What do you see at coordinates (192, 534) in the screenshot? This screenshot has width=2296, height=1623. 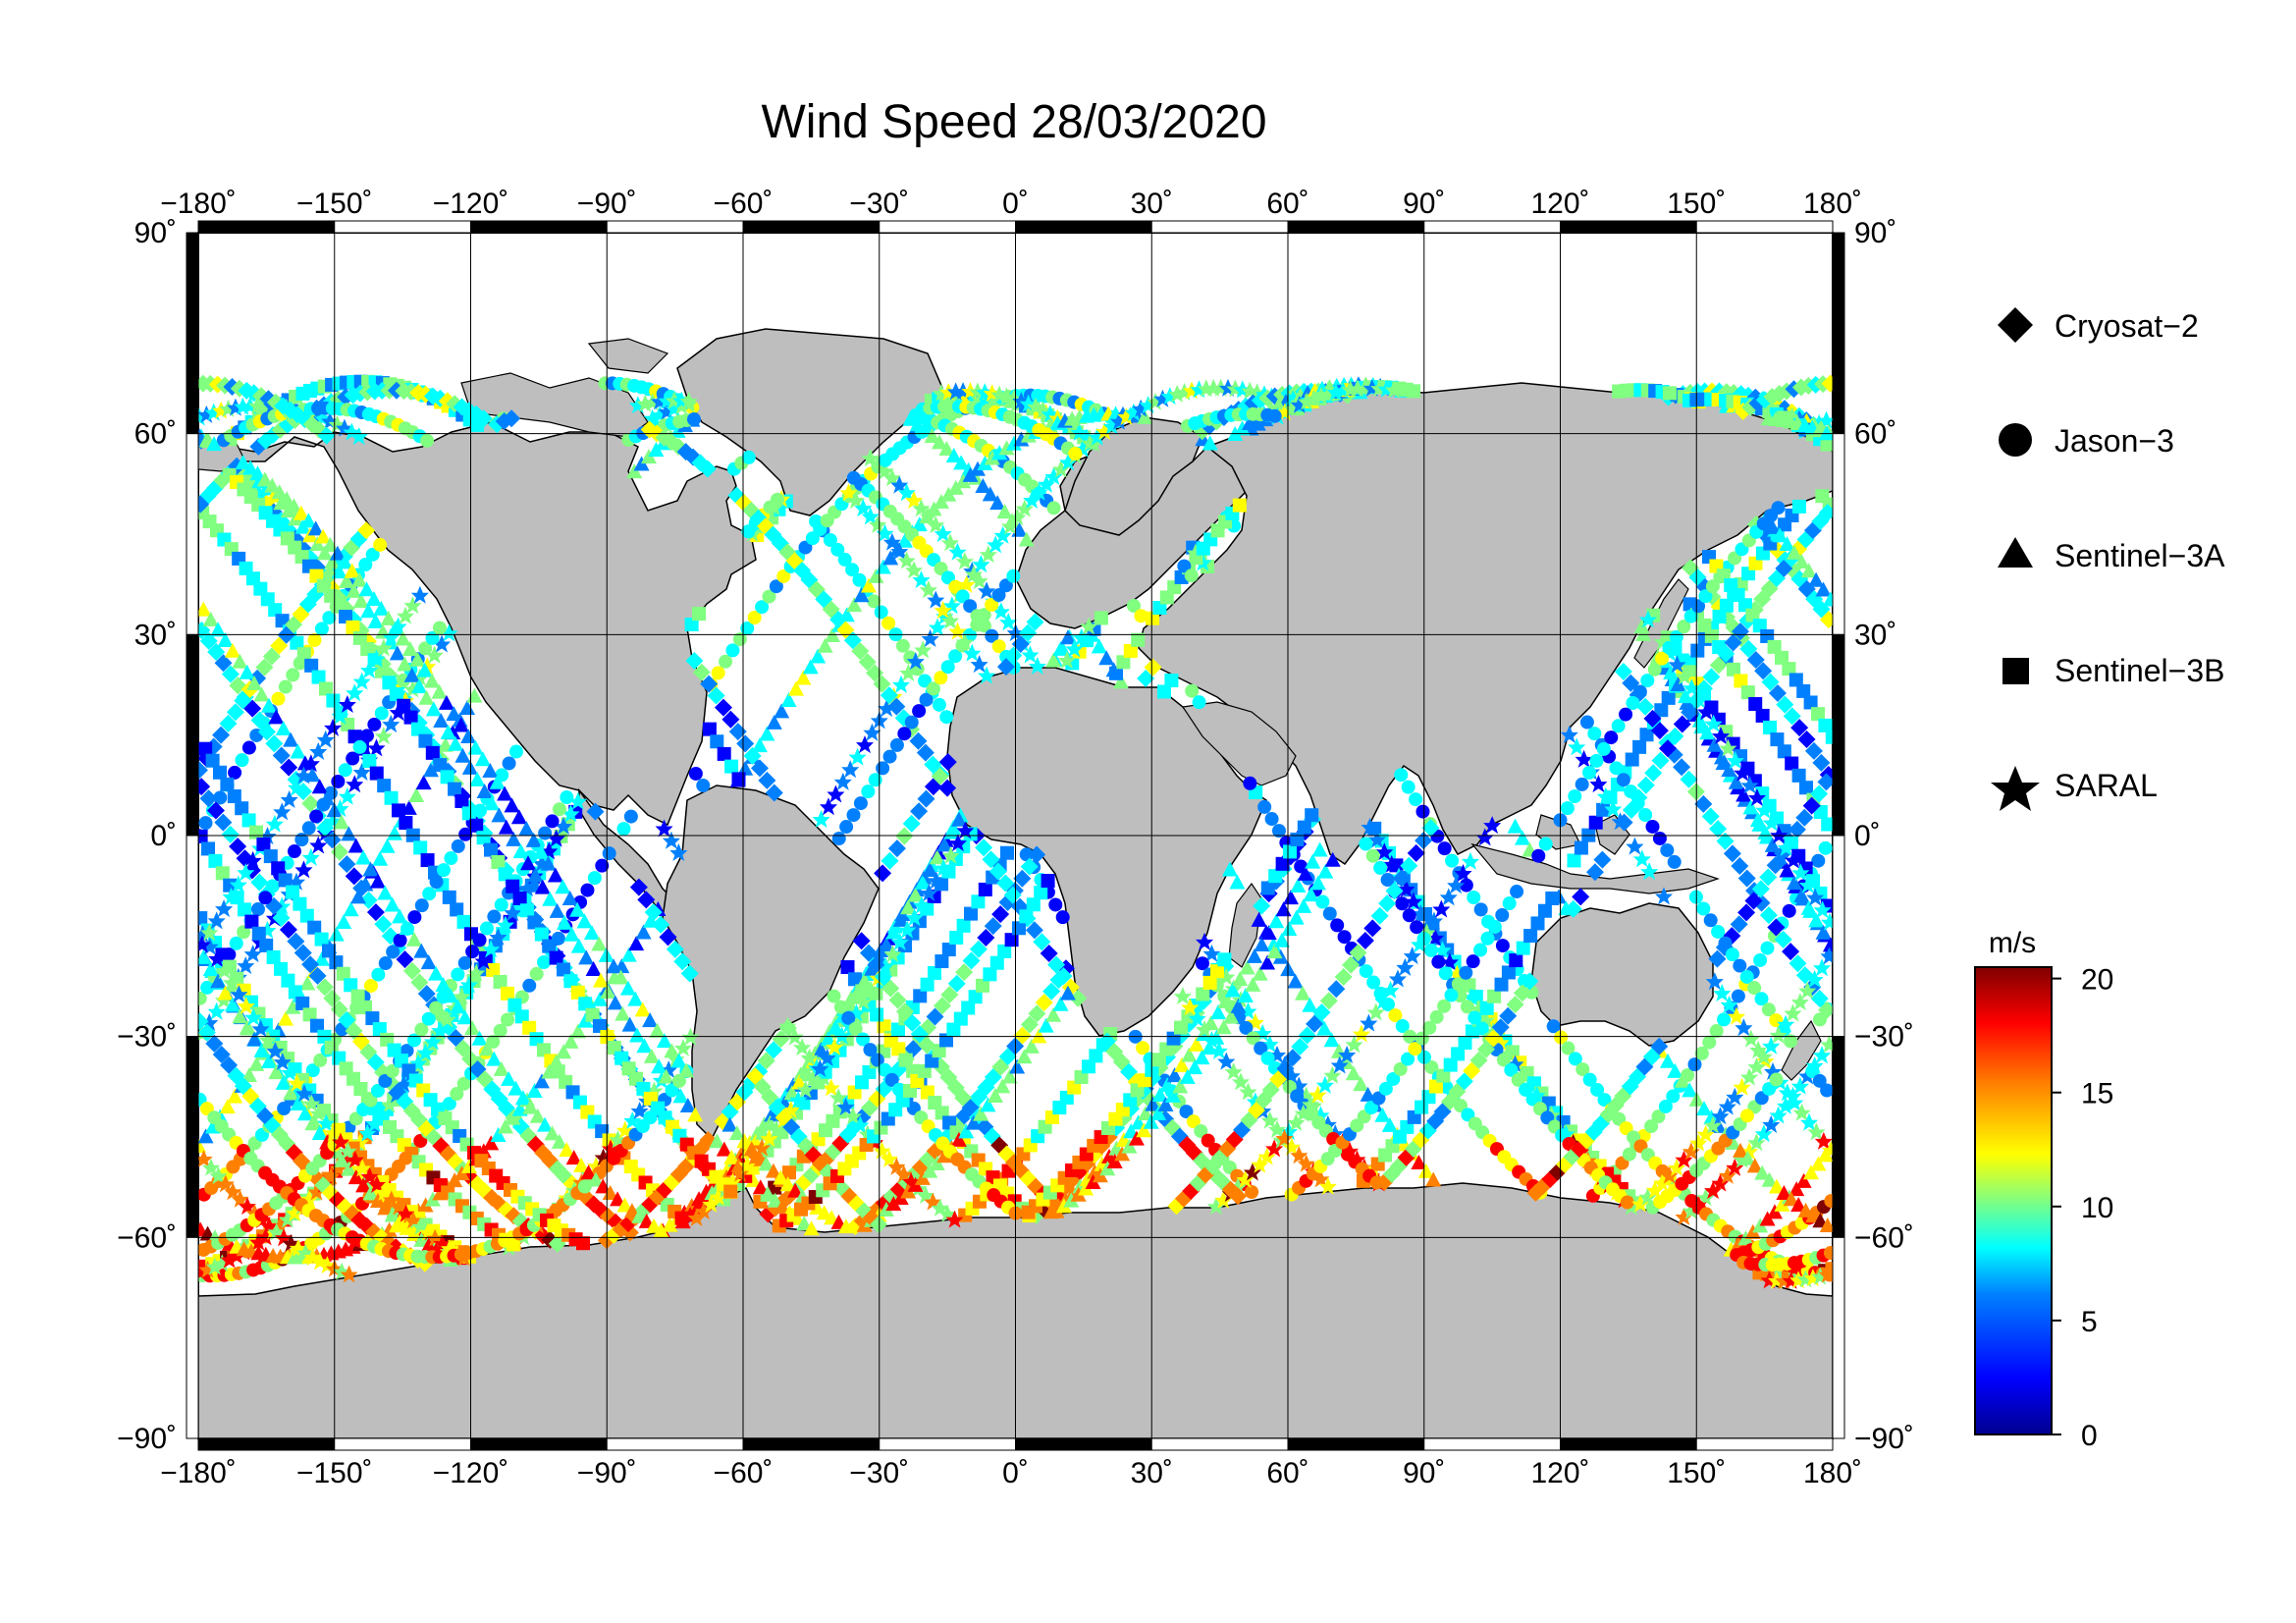 I see `frame-bar-left` at bounding box center [192, 534].